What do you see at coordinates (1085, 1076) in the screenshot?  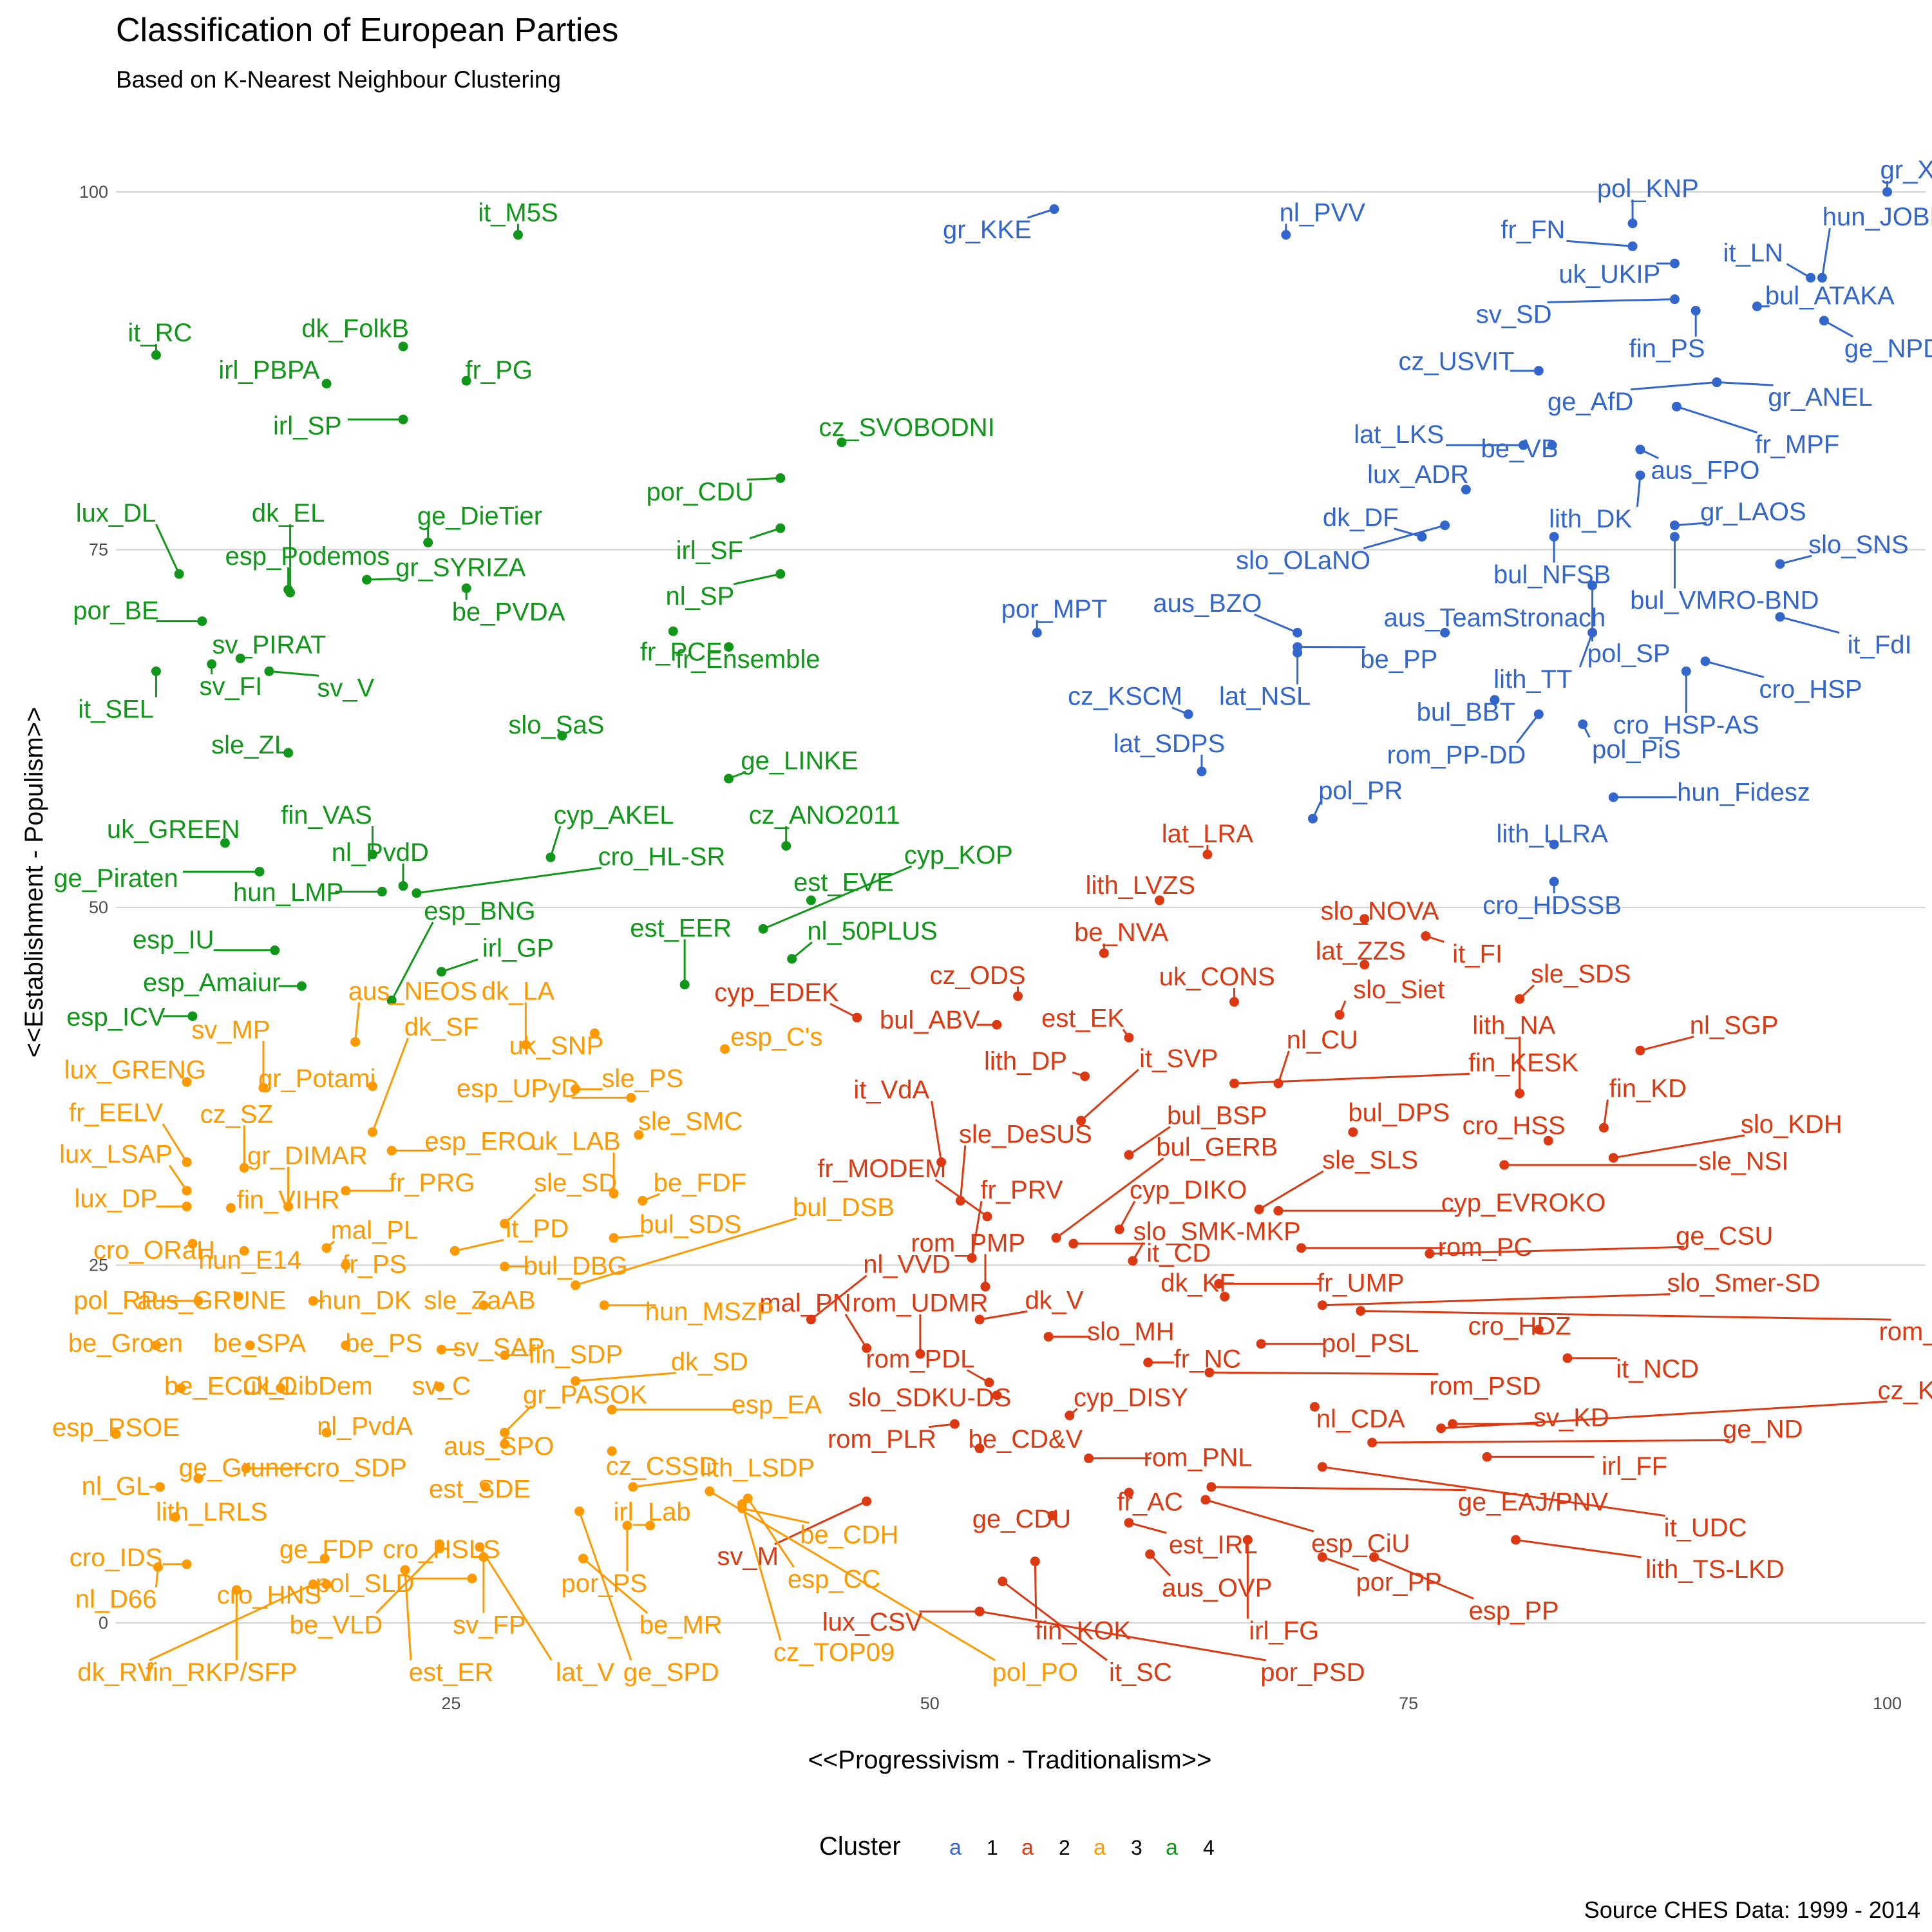 I see `point-lith-dp` at bounding box center [1085, 1076].